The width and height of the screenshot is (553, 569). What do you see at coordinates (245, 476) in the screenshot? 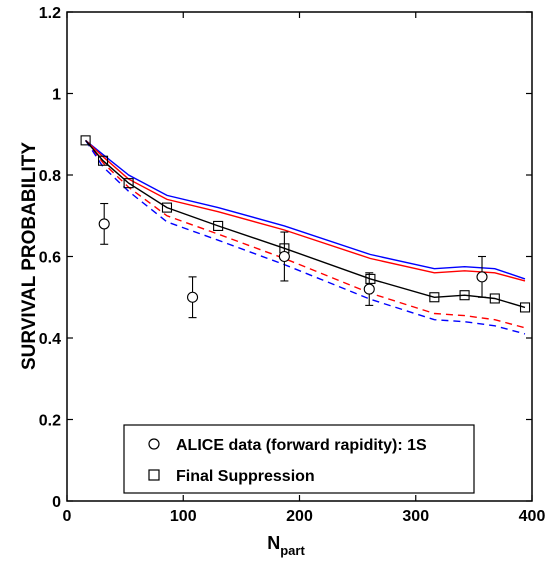
I see `legend-label-final: Final Suppression` at bounding box center [245, 476].